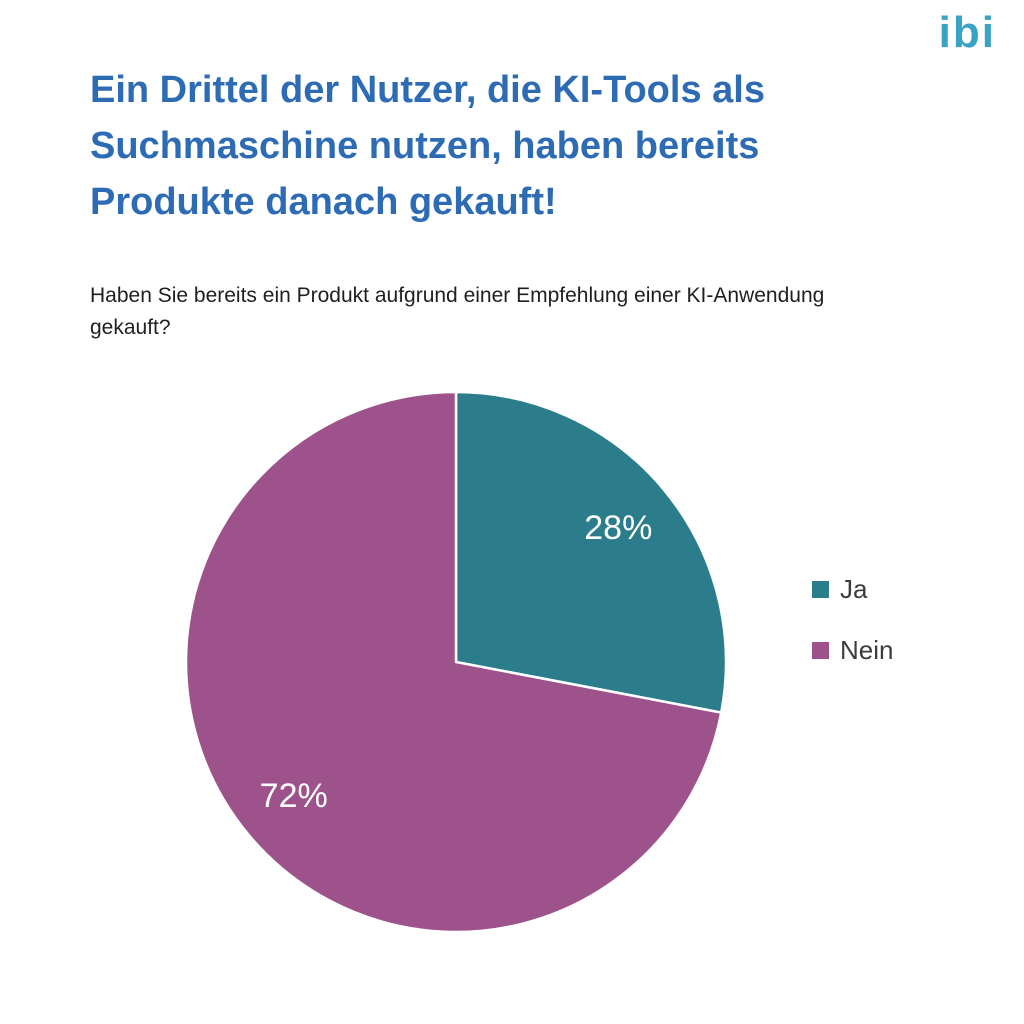 This screenshot has height=1024, width=1024. What do you see at coordinates (591, 552) in the screenshot?
I see `pie-slice-ja` at bounding box center [591, 552].